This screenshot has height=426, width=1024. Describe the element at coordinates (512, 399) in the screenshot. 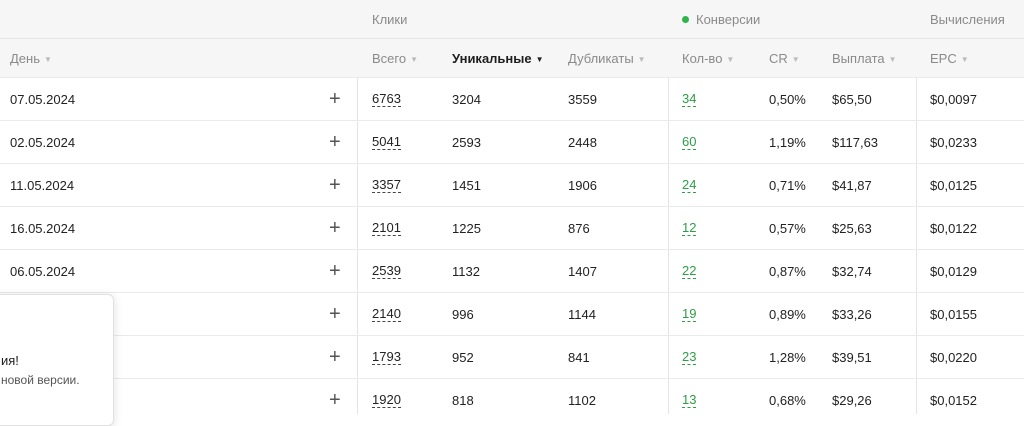

I see `table-row: + 1920 818 1102 13 0,68% $29,26 $0,0152` at that location.